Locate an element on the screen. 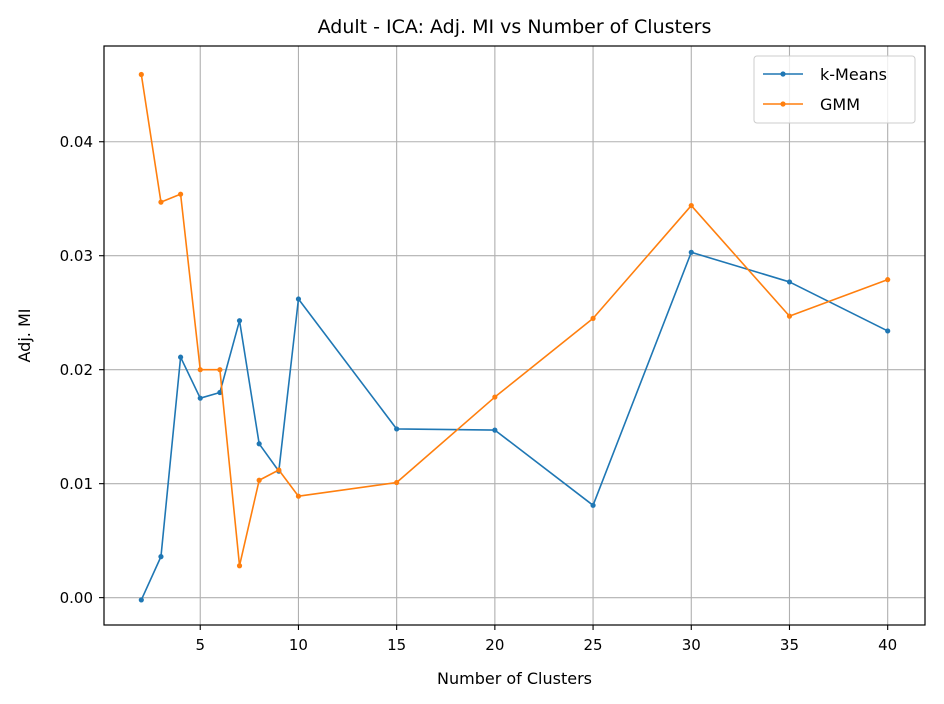 This screenshot has width=944, height=704. x-tick-label: 5 is located at coordinates (200, 645).